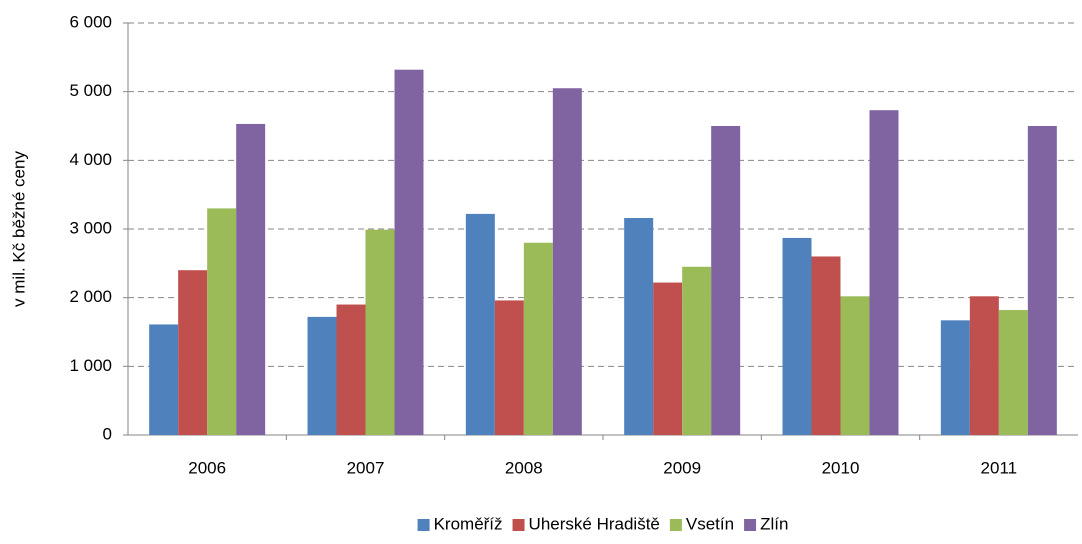 The image size is (1082, 544). What do you see at coordinates (841, 467) in the screenshot?
I see `x-tick-label: 2010` at bounding box center [841, 467].